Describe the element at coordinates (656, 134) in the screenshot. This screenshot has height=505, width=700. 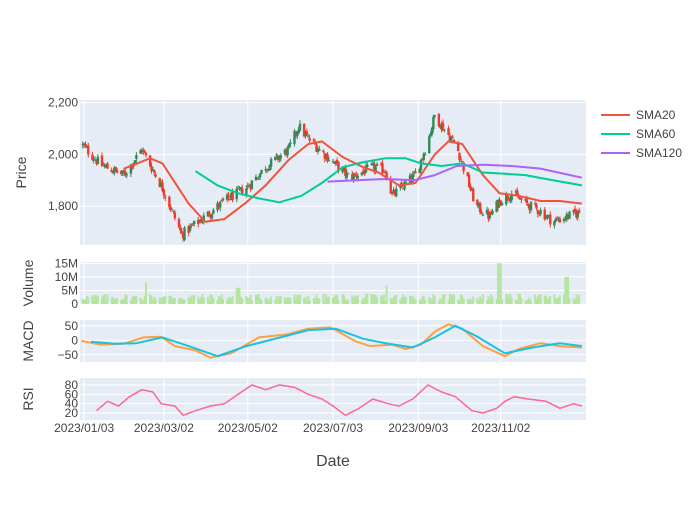
I see `legend-label-sma60: SMA60` at that location.